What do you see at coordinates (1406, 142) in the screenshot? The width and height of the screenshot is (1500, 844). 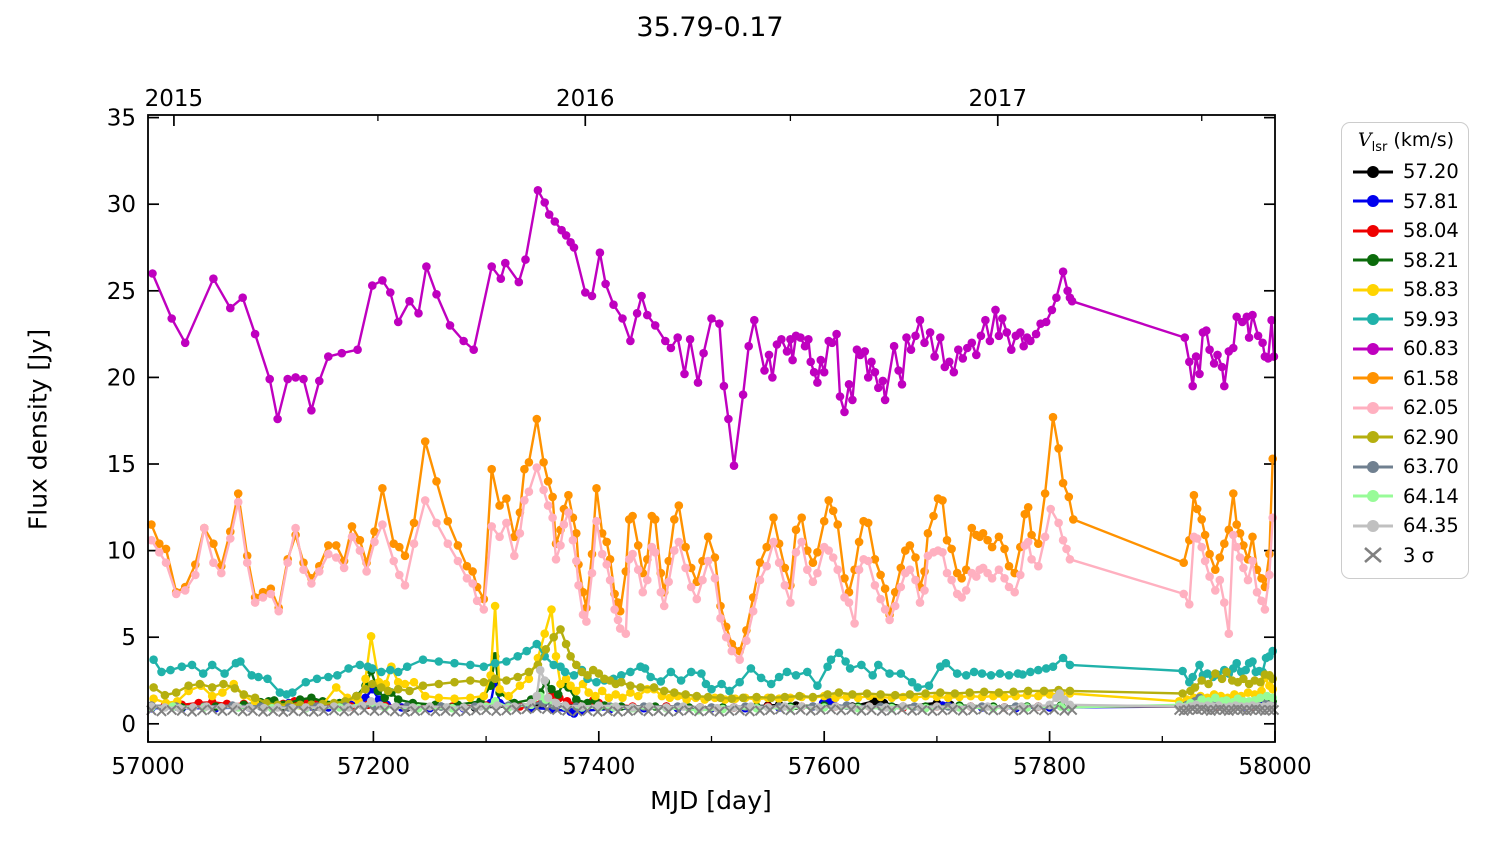 I see `legend-title: Vlsr (km/s)` at bounding box center [1406, 142].